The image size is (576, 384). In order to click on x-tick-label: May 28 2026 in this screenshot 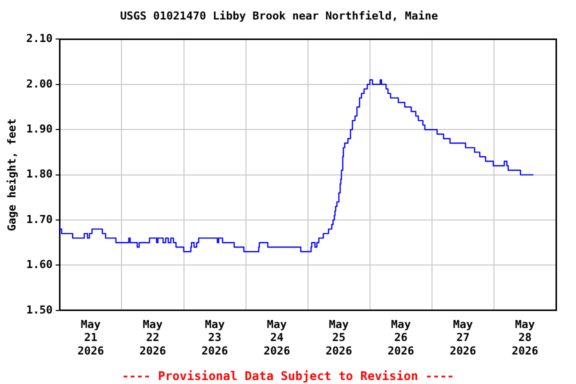, I will do `click(525, 338)`.